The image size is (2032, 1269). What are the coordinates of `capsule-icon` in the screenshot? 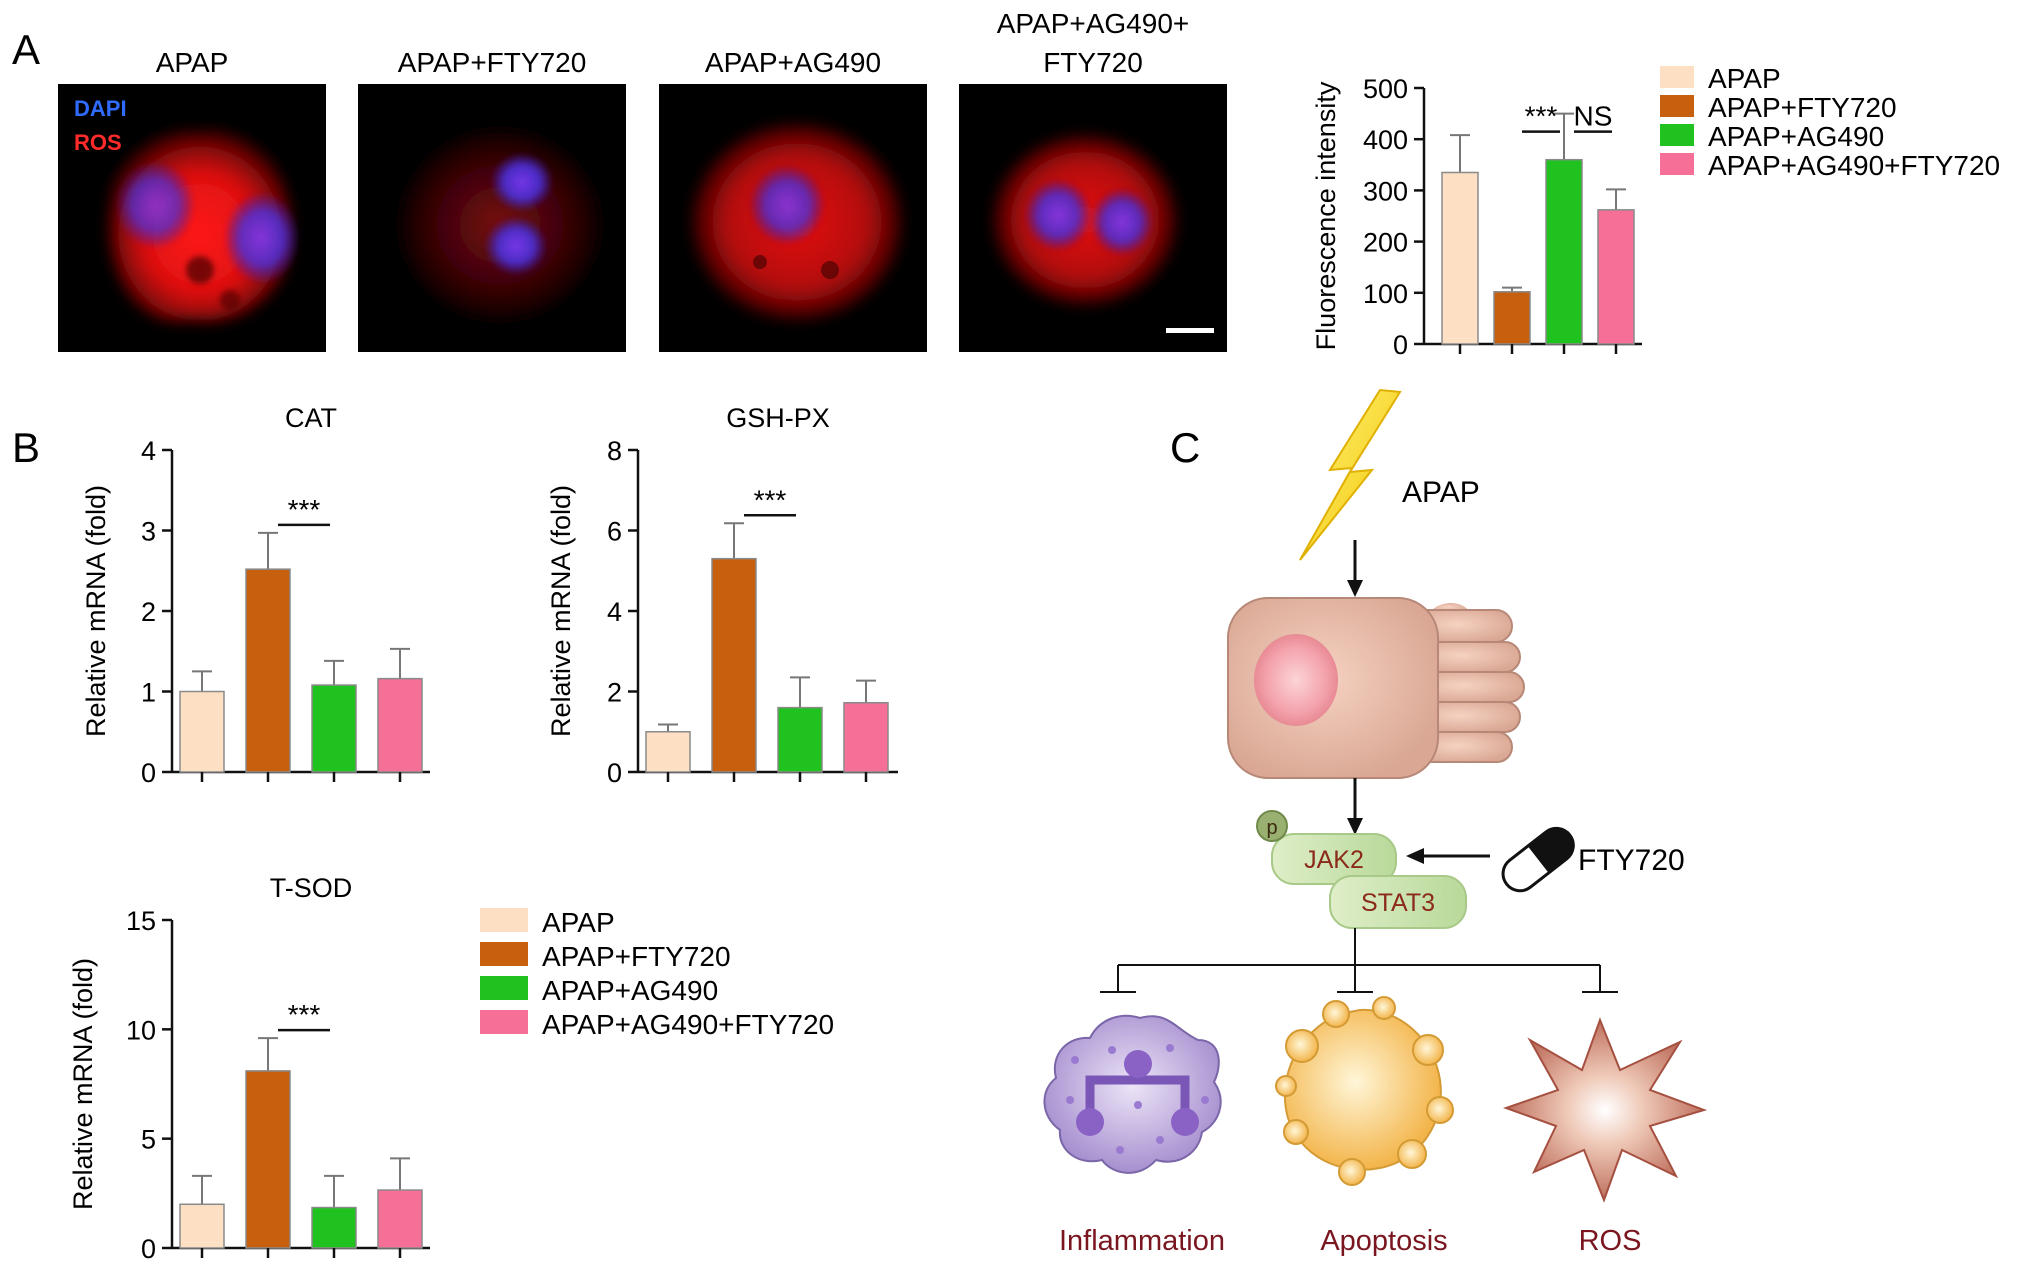 It's located at (1538, 859).